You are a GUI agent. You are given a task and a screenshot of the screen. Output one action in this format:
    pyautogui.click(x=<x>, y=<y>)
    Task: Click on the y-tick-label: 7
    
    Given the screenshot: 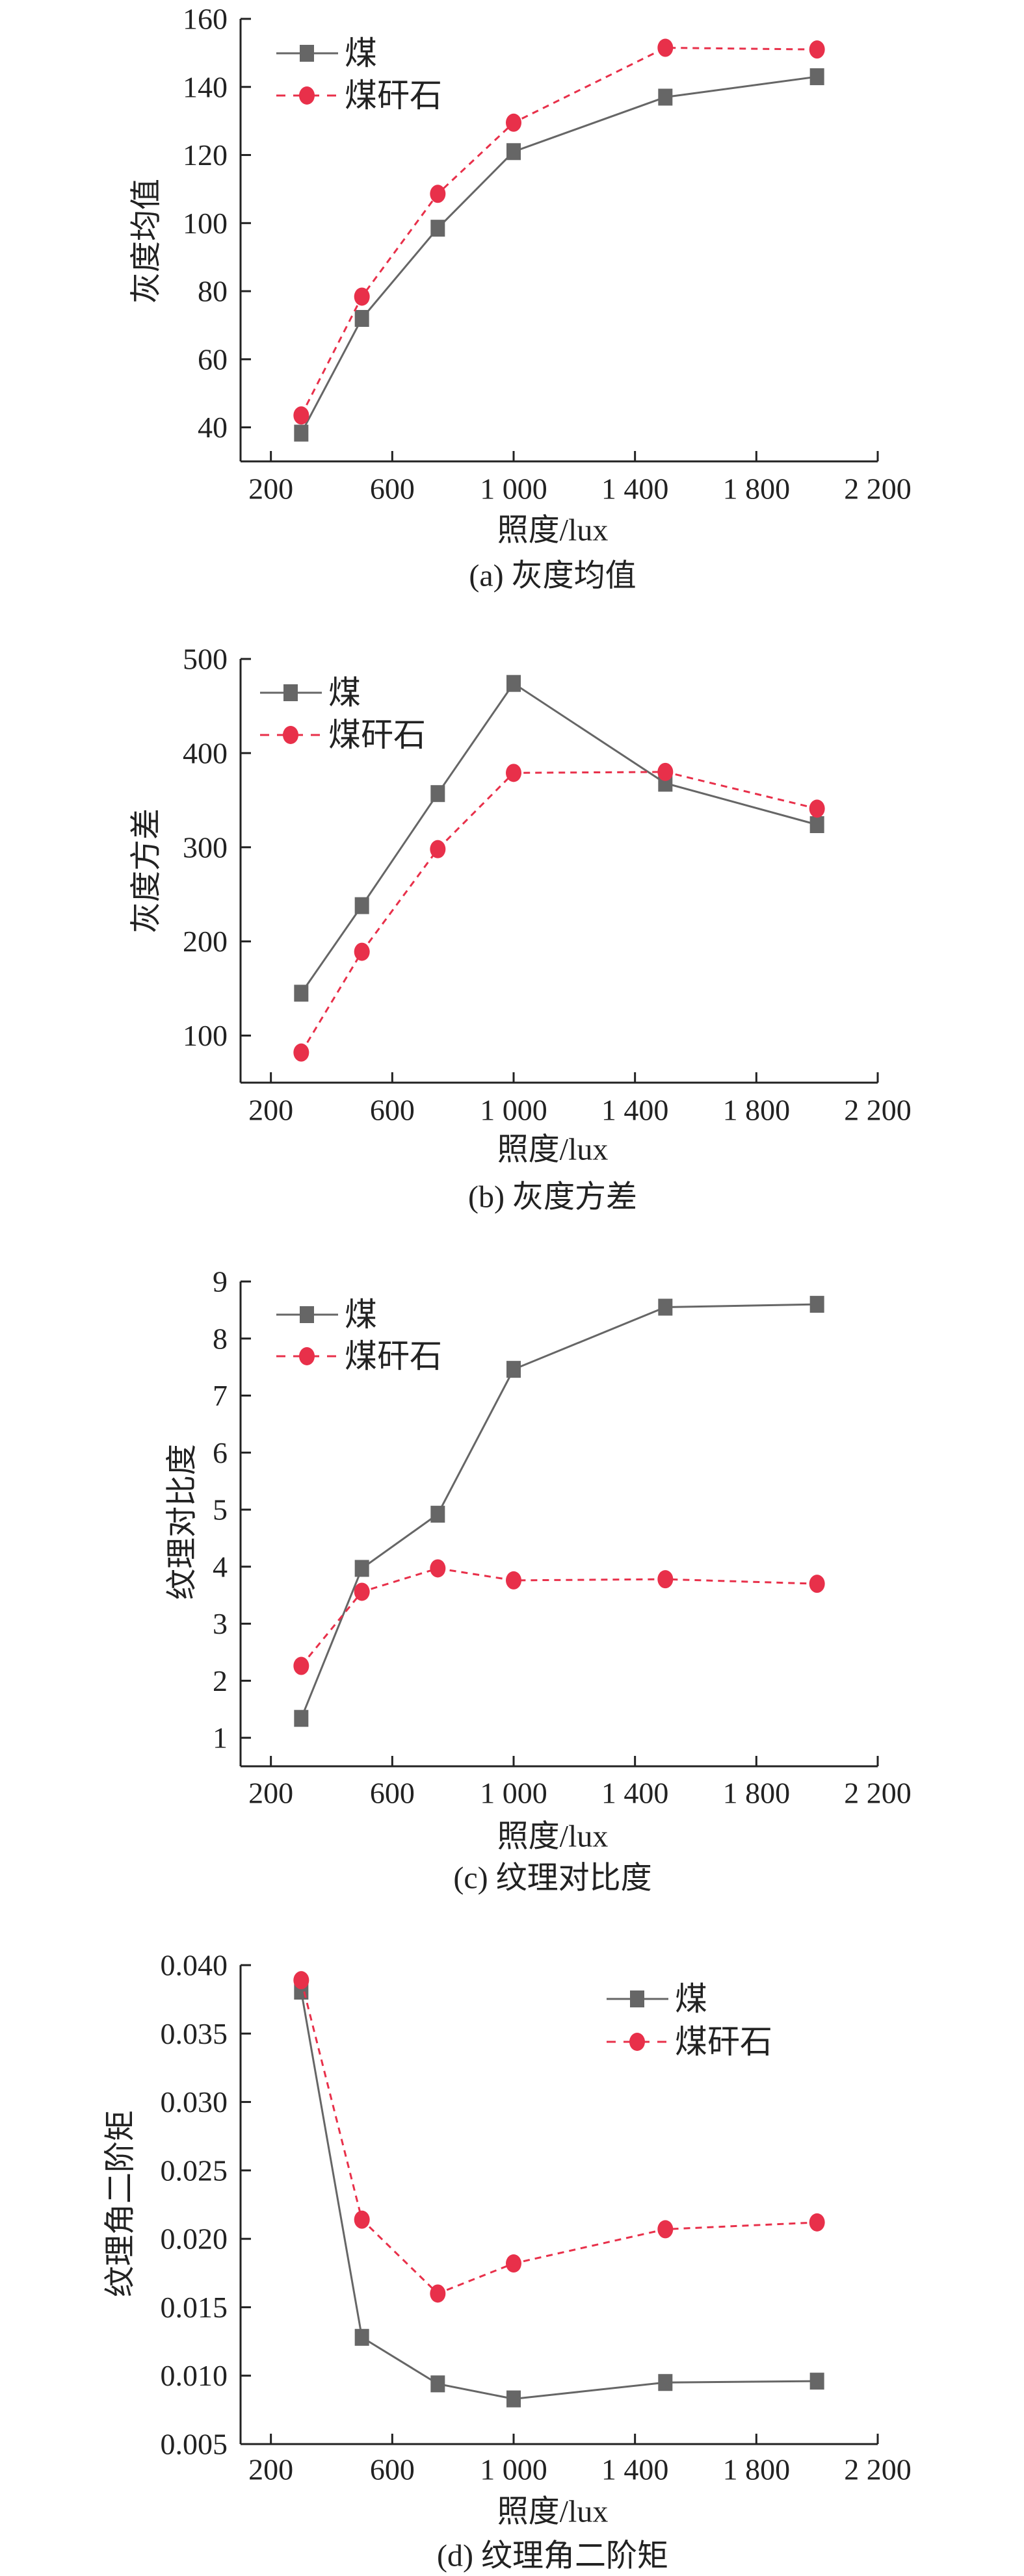 What is the action you would take?
    pyautogui.click(x=220, y=1395)
    